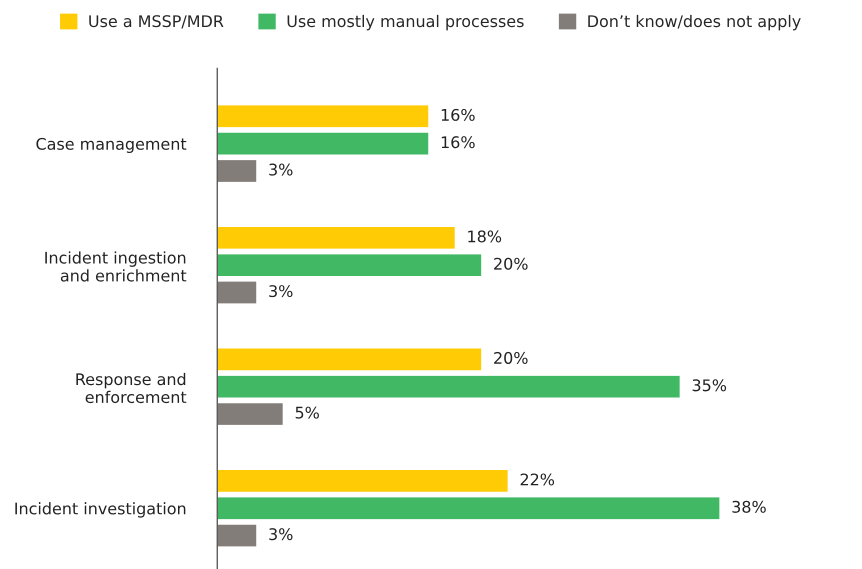 The height and width of the screenshot is (569, 862). Describe the element at coordinates (307, 412) in the screenshot. I see `data-label: 5%` at that location.